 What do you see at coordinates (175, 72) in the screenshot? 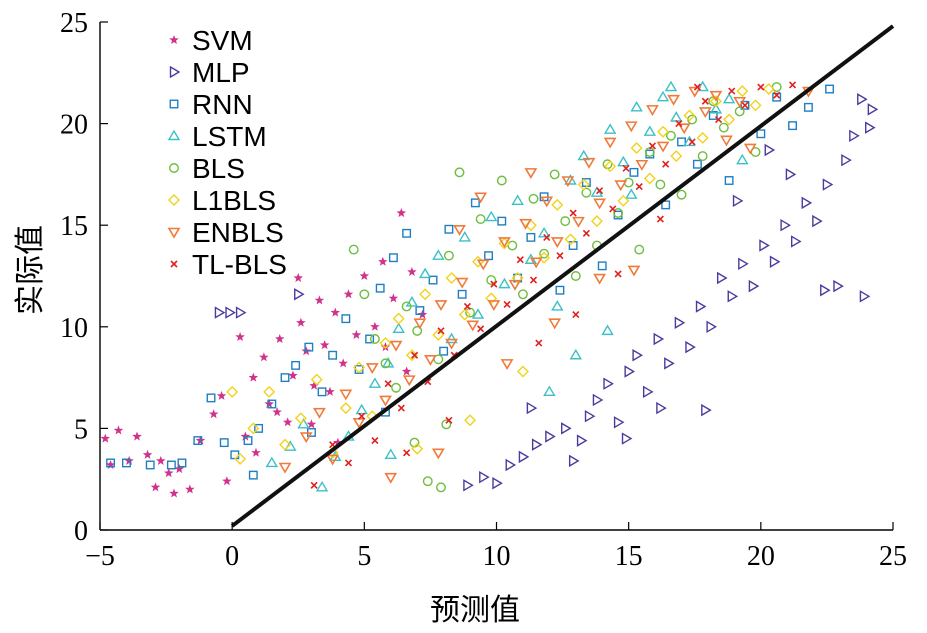
I see `legend-marker-mlp` at bounding box center [175, 72].